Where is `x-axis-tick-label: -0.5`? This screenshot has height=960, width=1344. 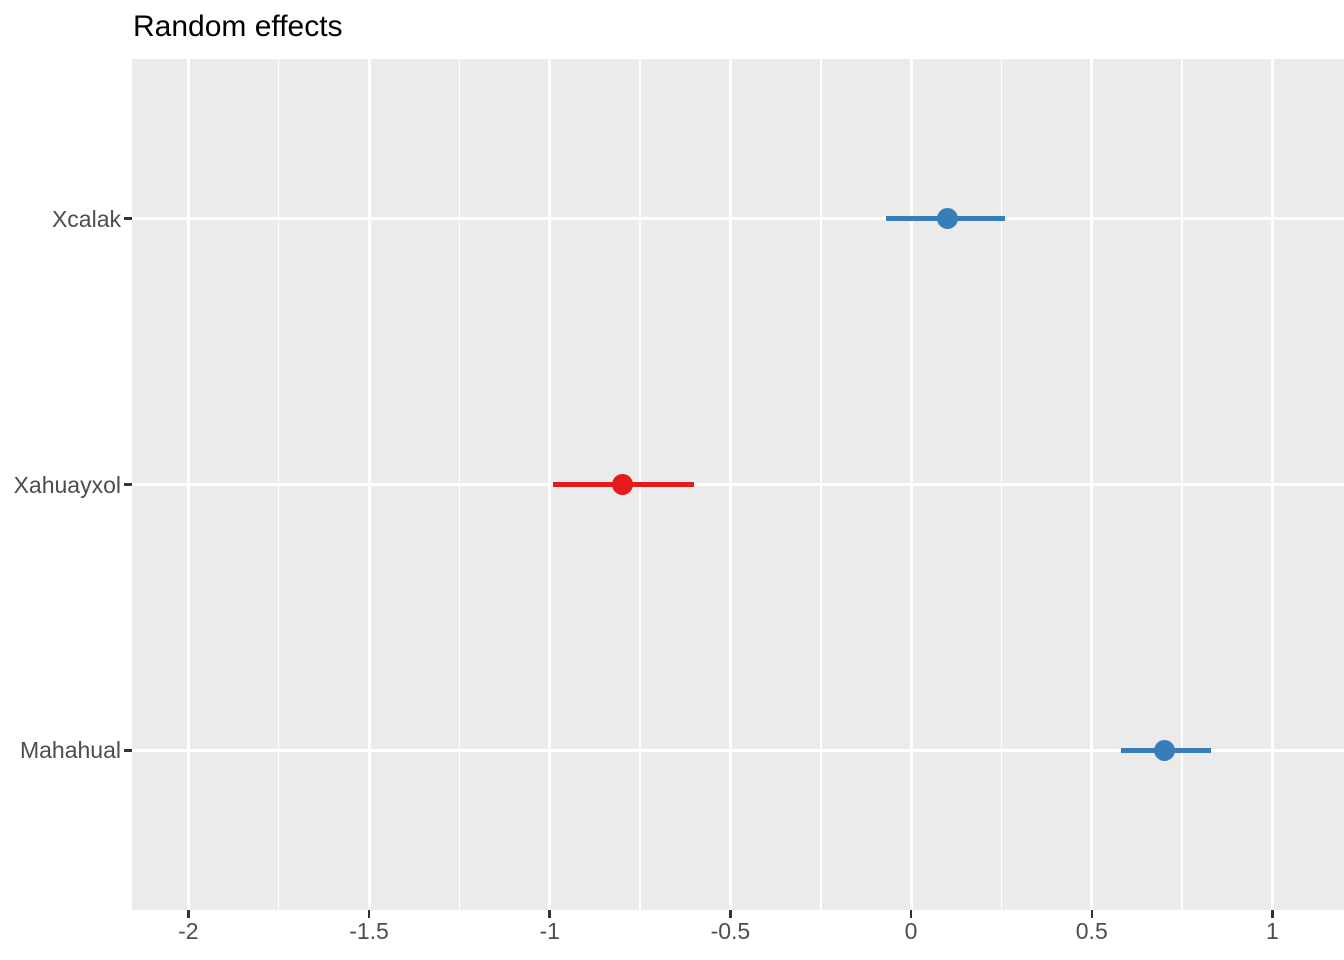 x-axis-tick-label: -0.5 is located at coordinates (730, 931).